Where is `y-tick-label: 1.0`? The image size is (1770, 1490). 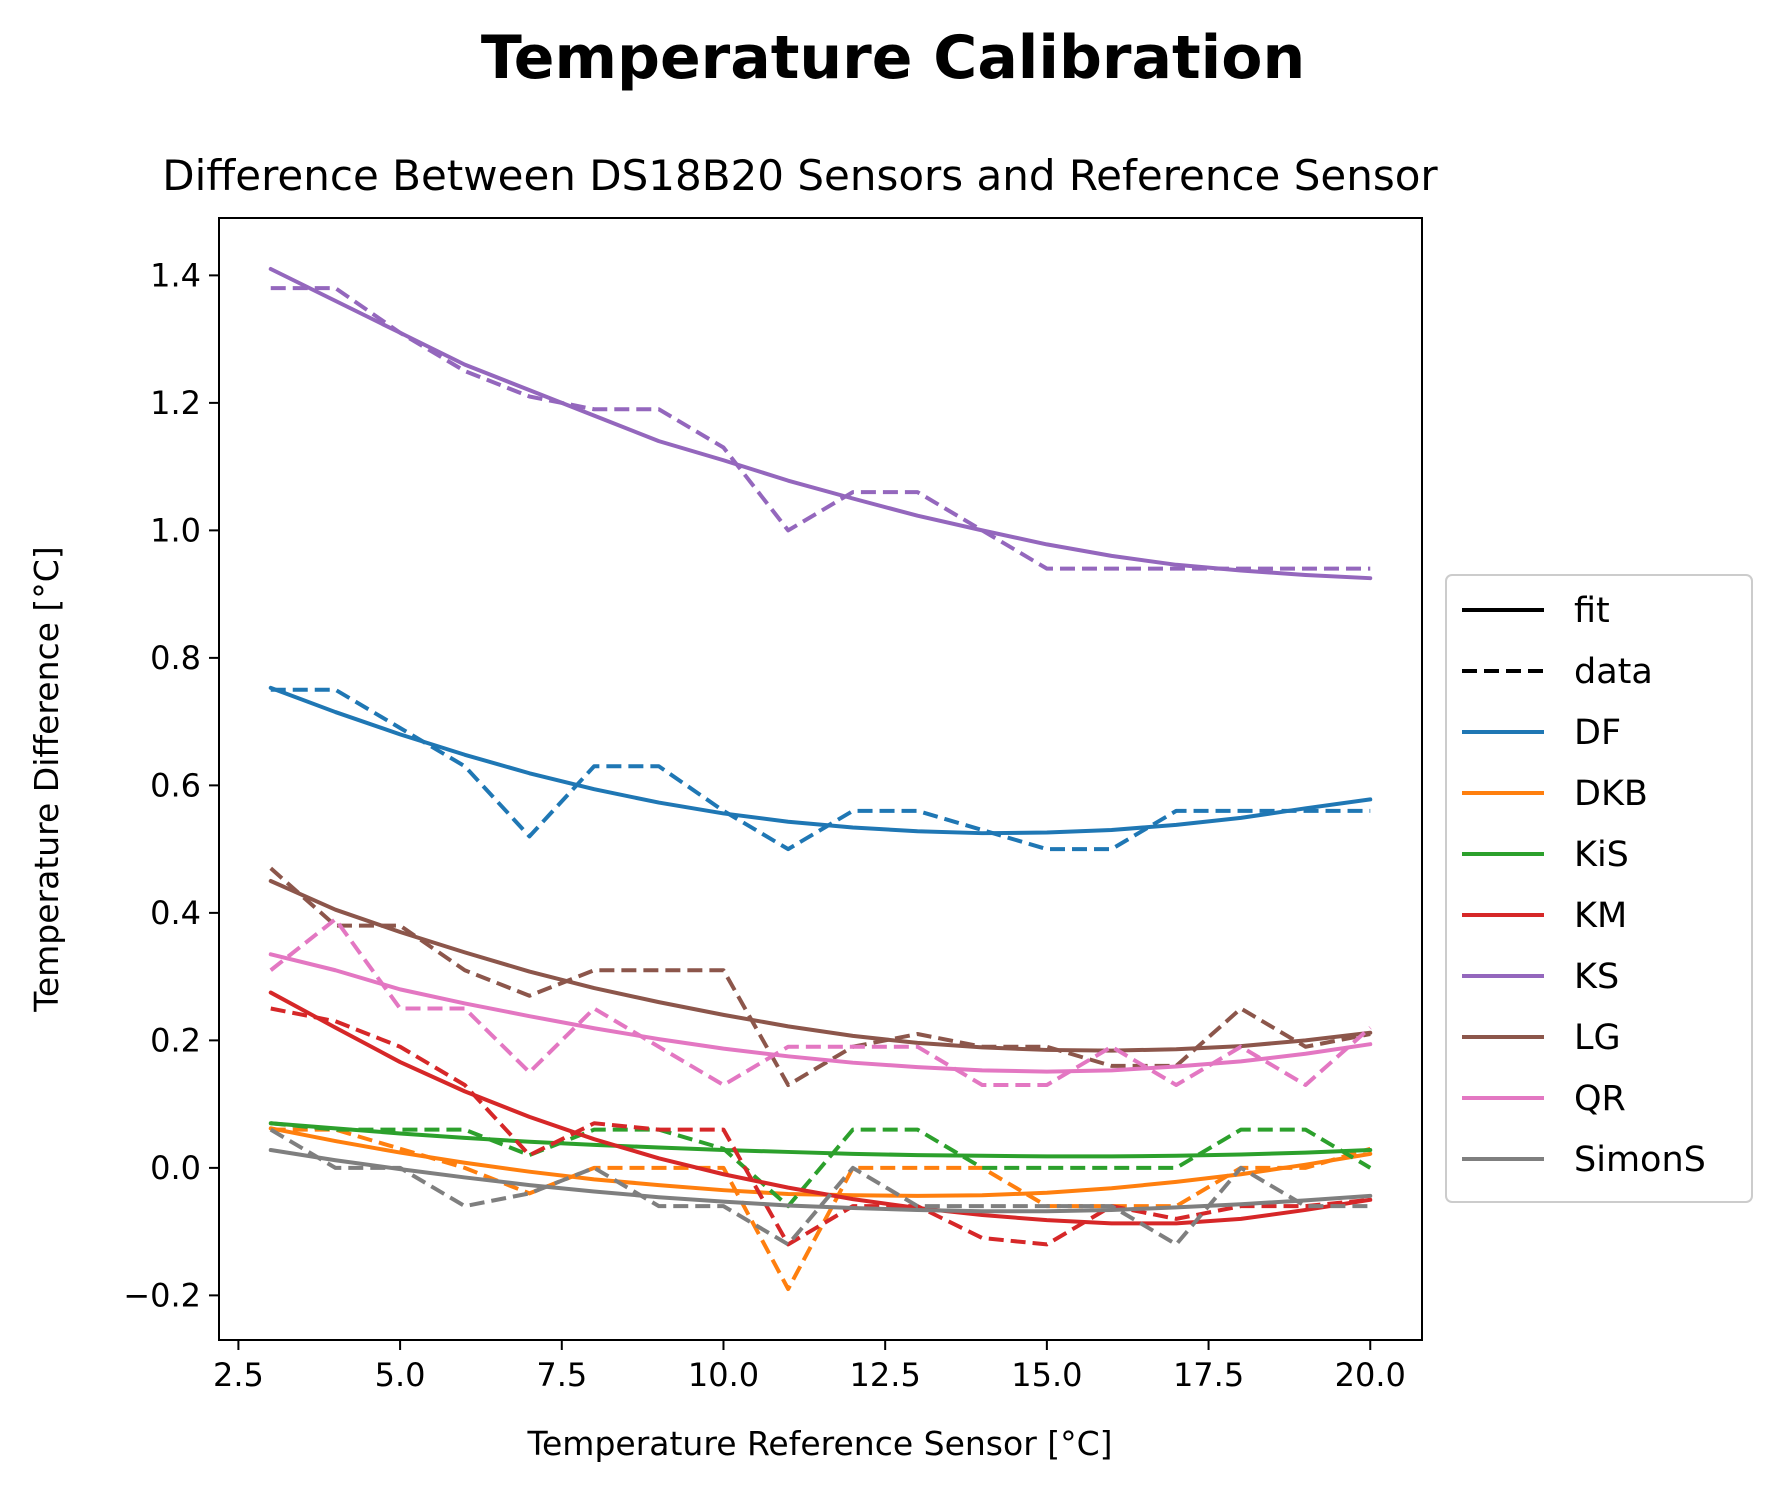 y-tick-label: 1.0 is located at coordinates (175, 530).